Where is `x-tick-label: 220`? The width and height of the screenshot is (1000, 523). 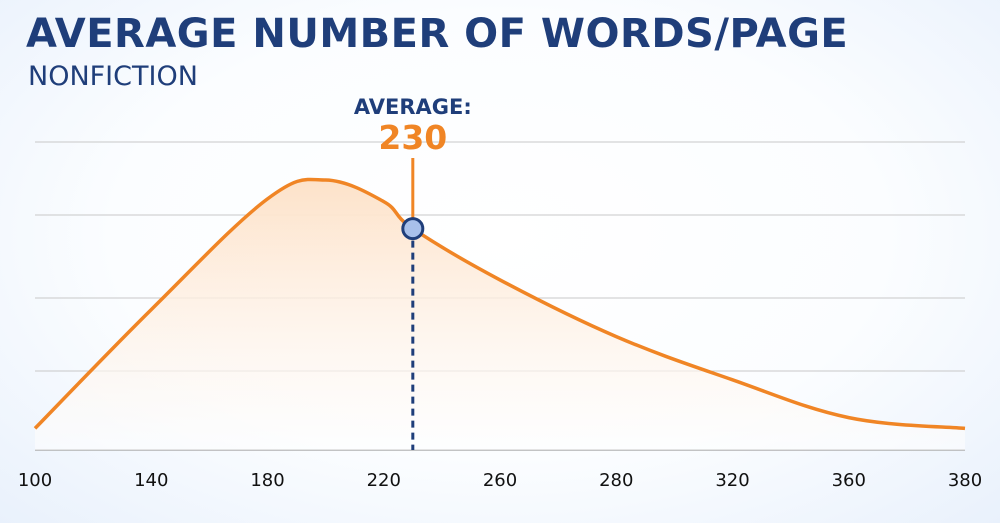 x-tick-label: 220 is located at coordinates (384, 480).